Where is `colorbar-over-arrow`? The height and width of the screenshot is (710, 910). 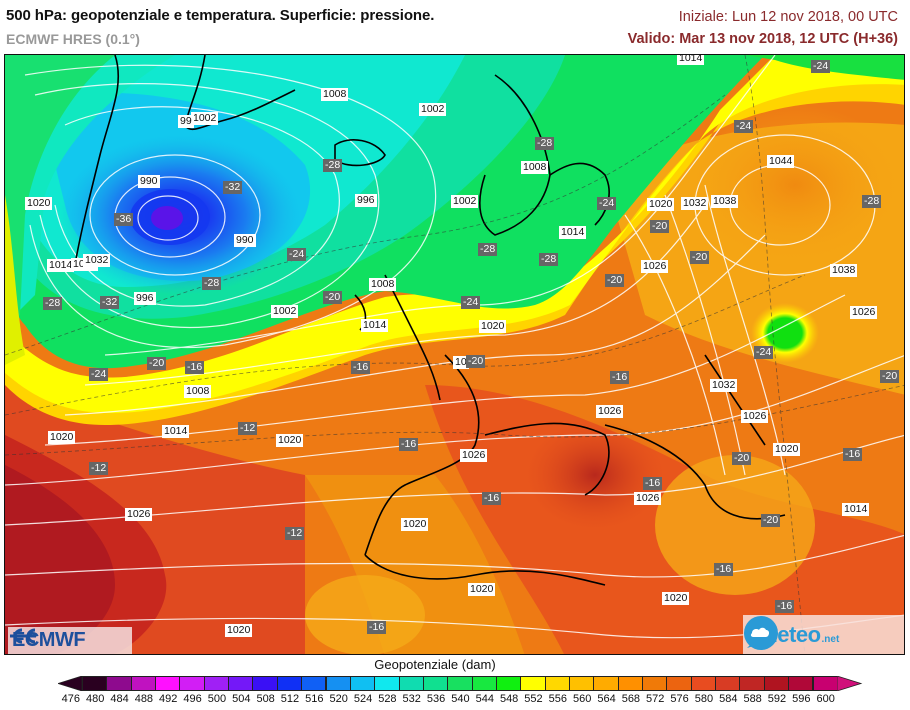
colorbar-over-arrow is located at coordinates (849, 683).